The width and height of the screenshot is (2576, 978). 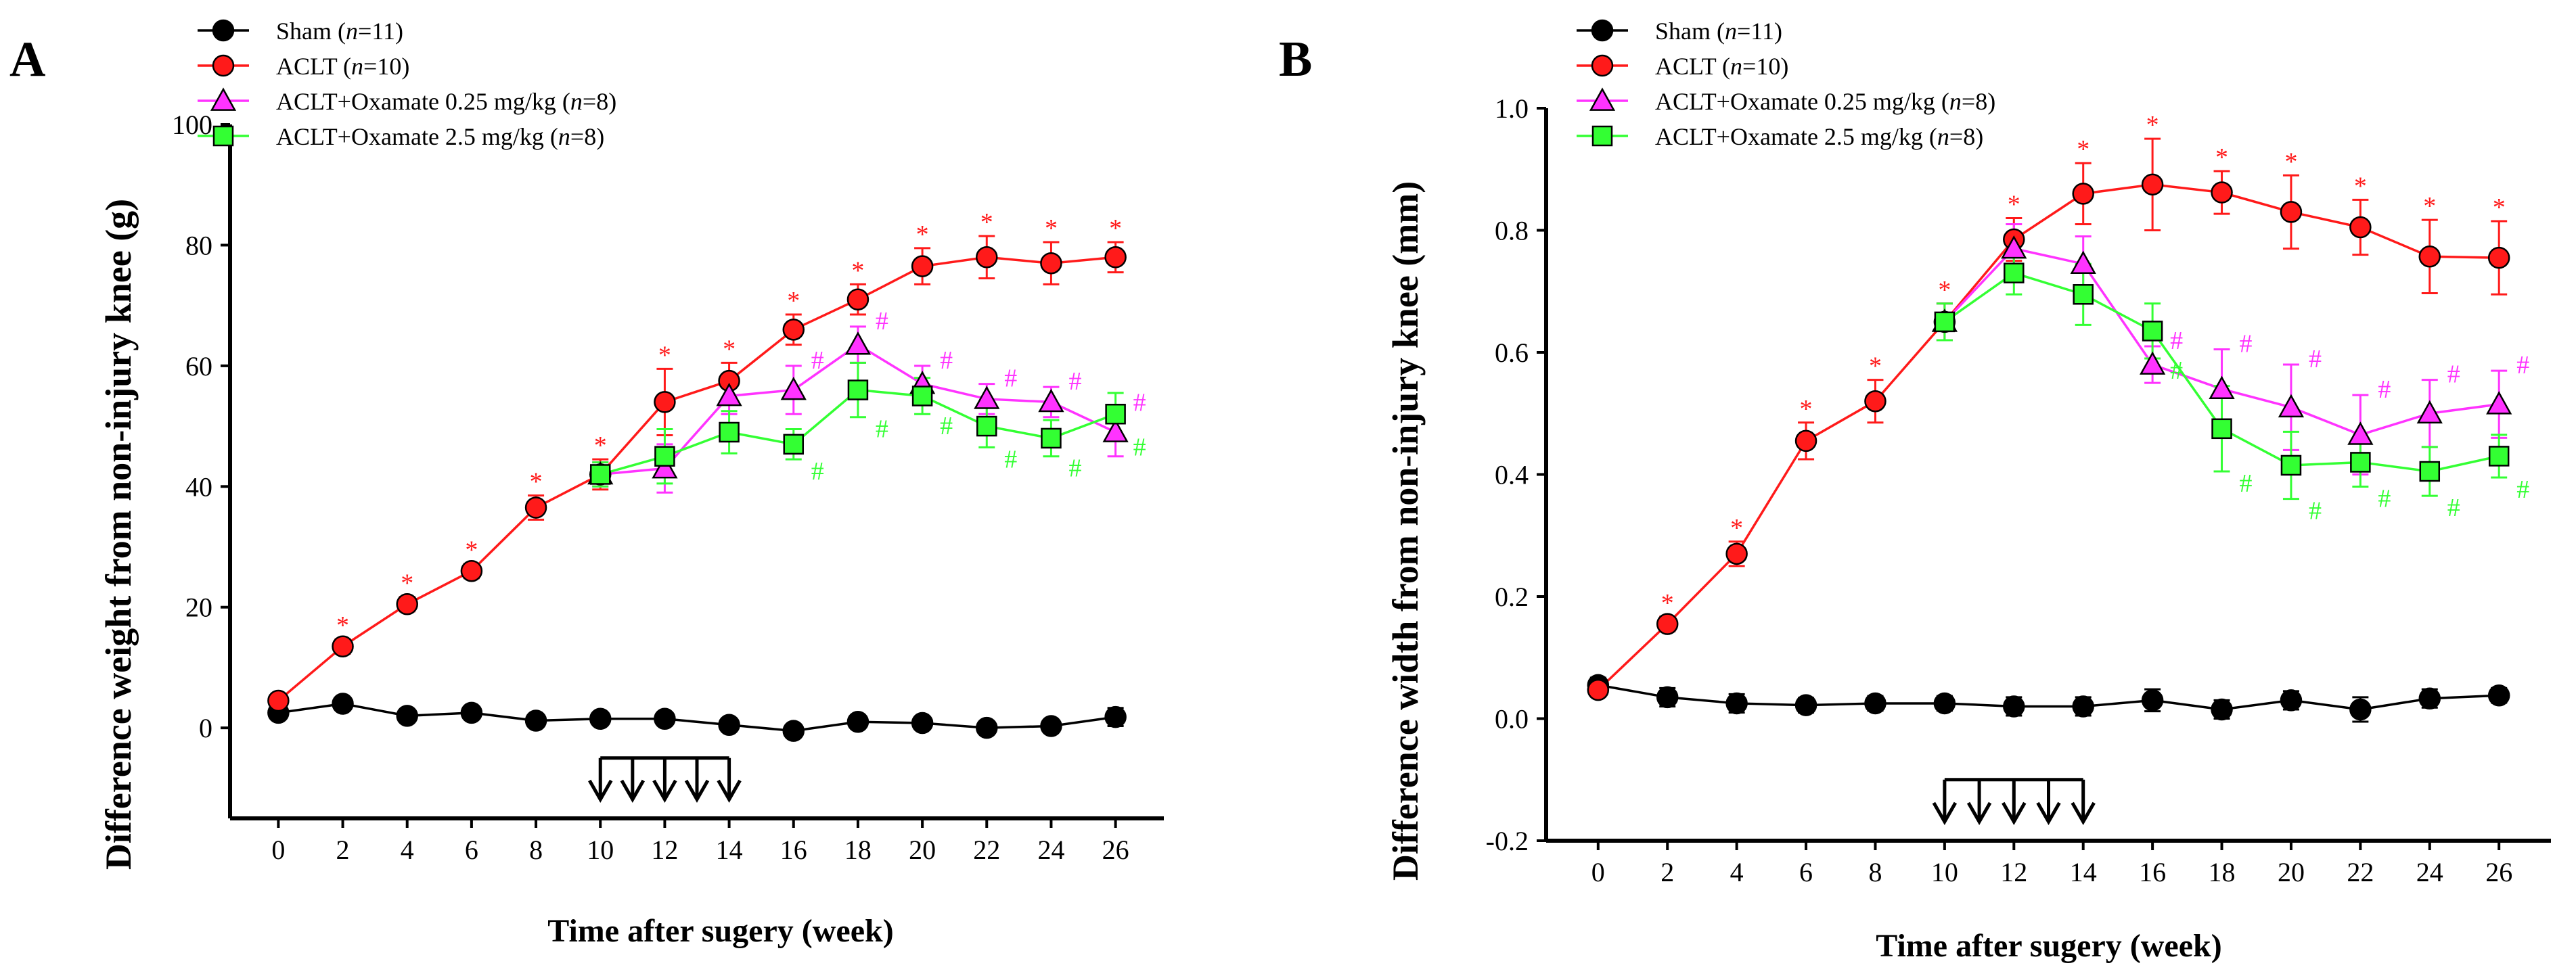 I want to click on panel-b-x-tick-label: 10, so click(x=1944, y=872).